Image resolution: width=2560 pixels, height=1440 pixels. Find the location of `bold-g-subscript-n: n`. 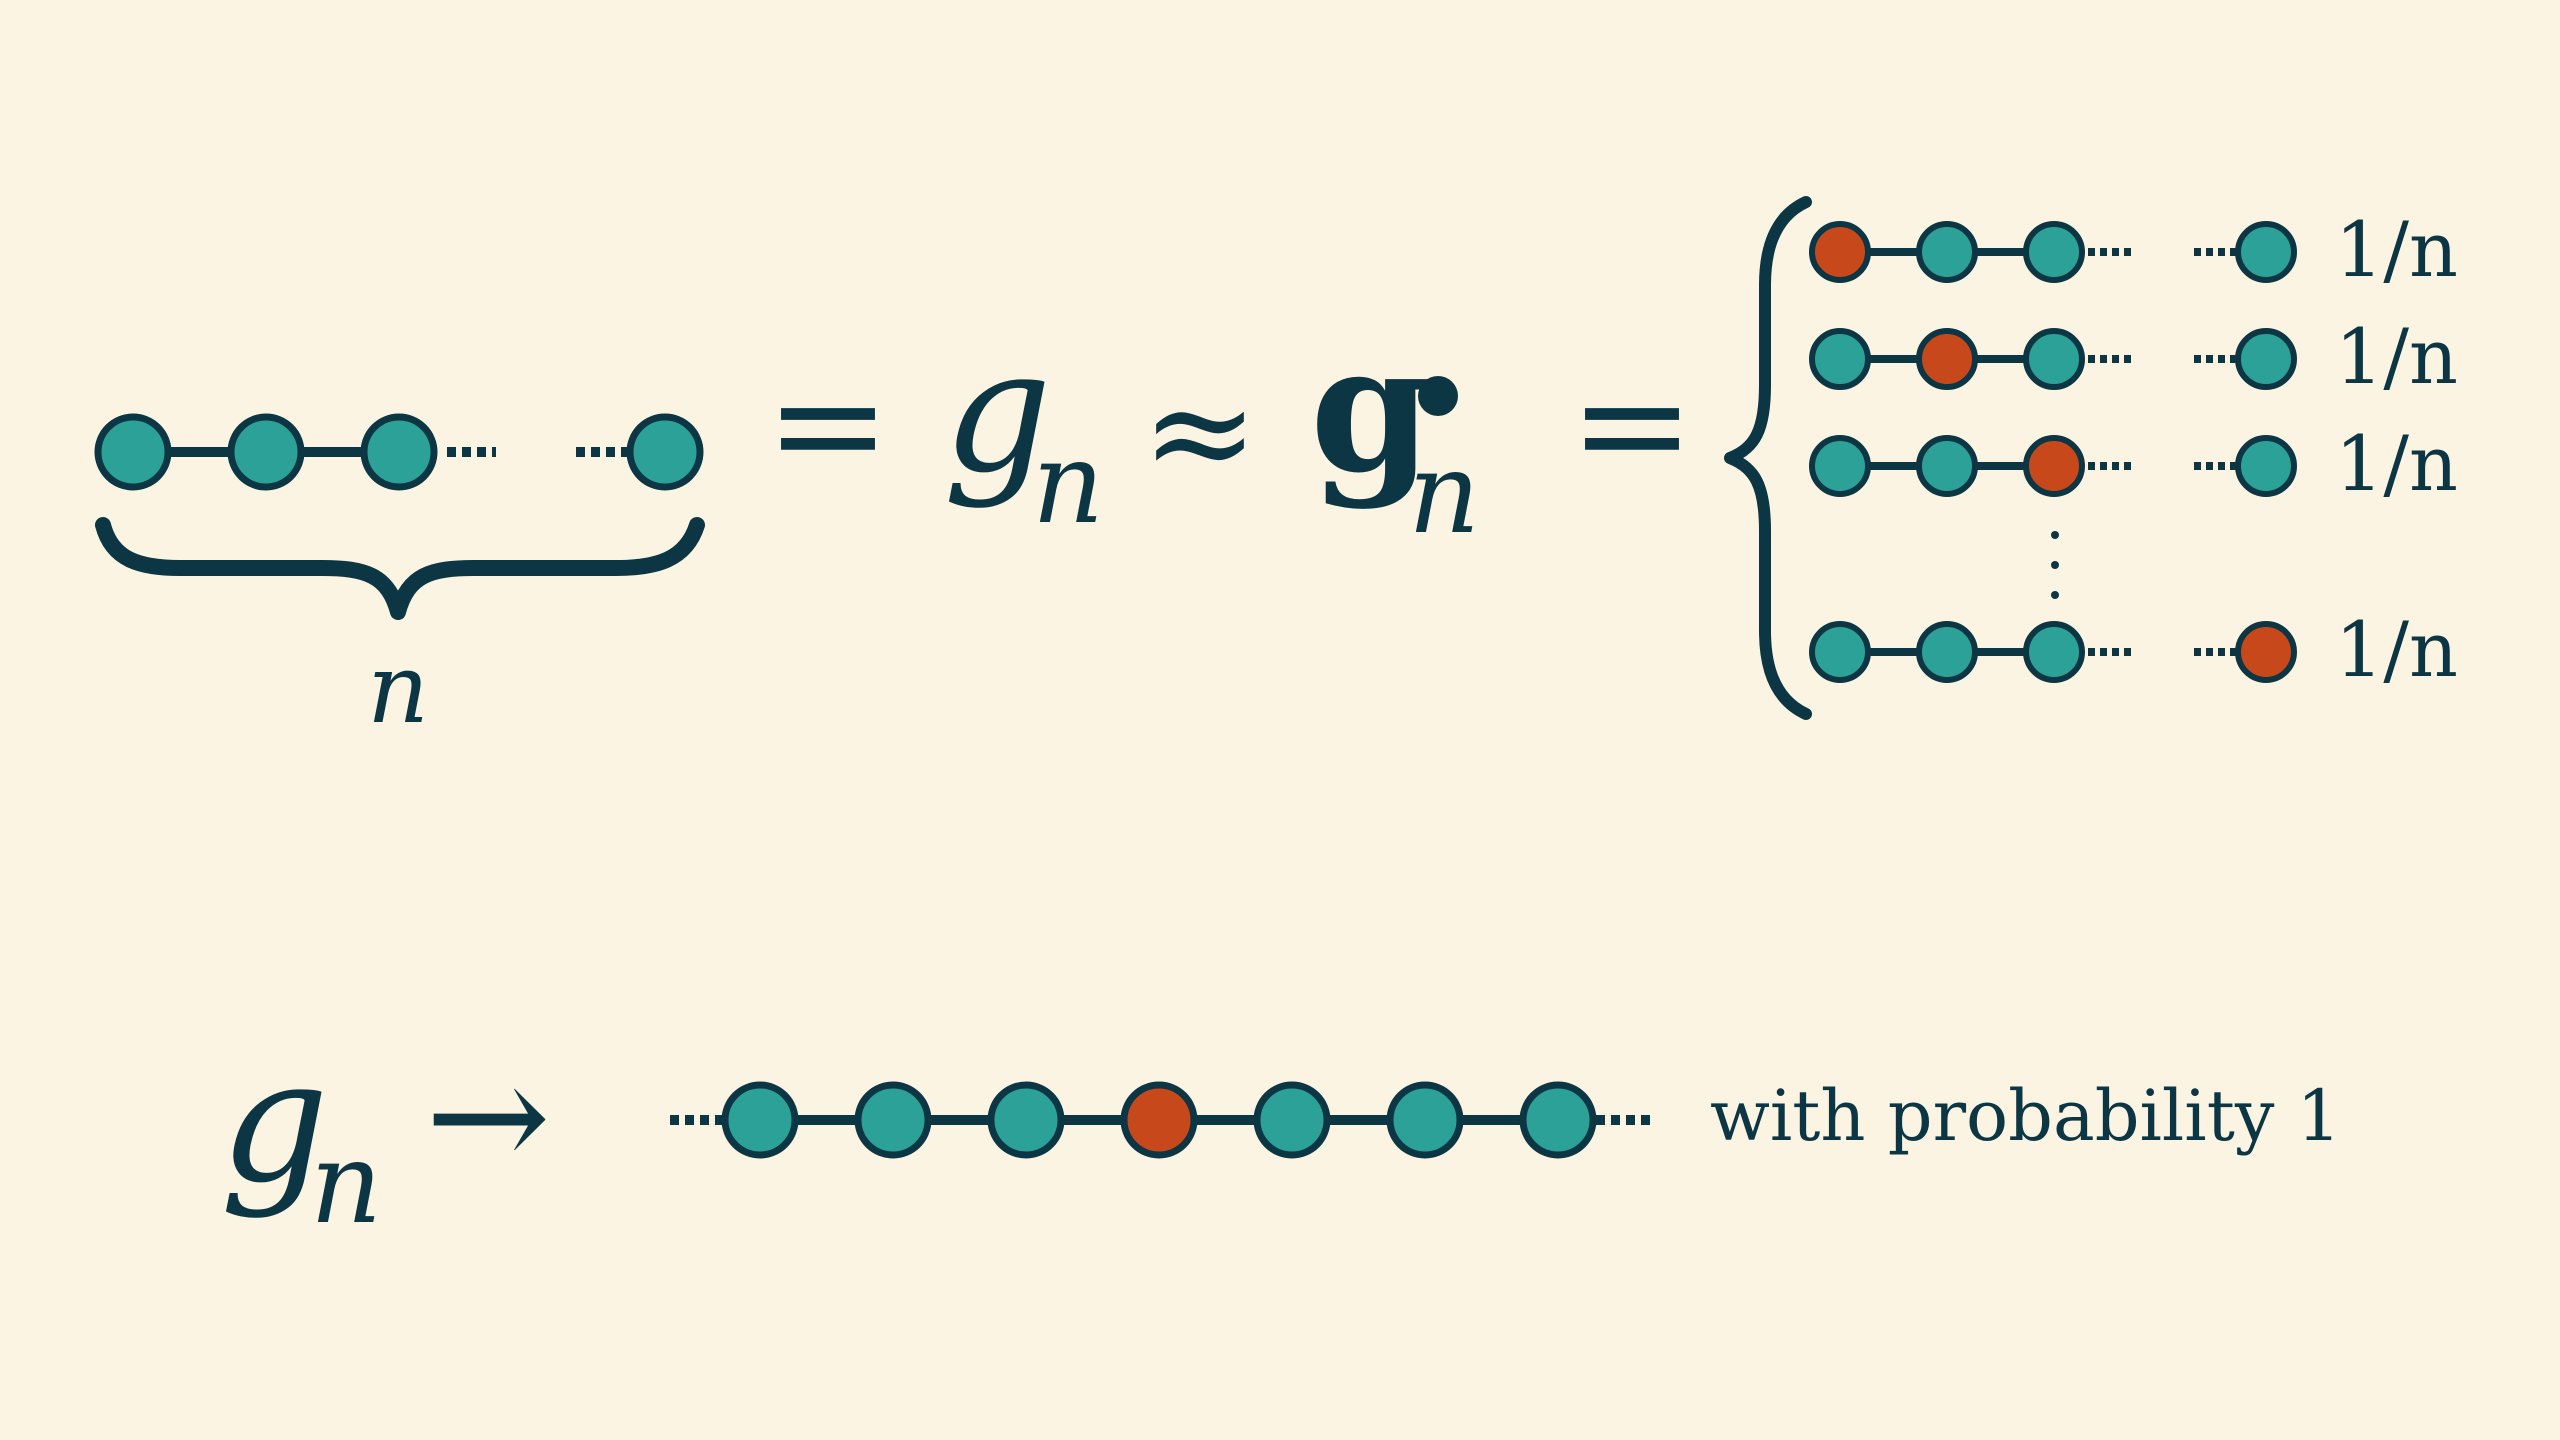

bold-g-subscript-n: n is located at coordinates (1444, 494).